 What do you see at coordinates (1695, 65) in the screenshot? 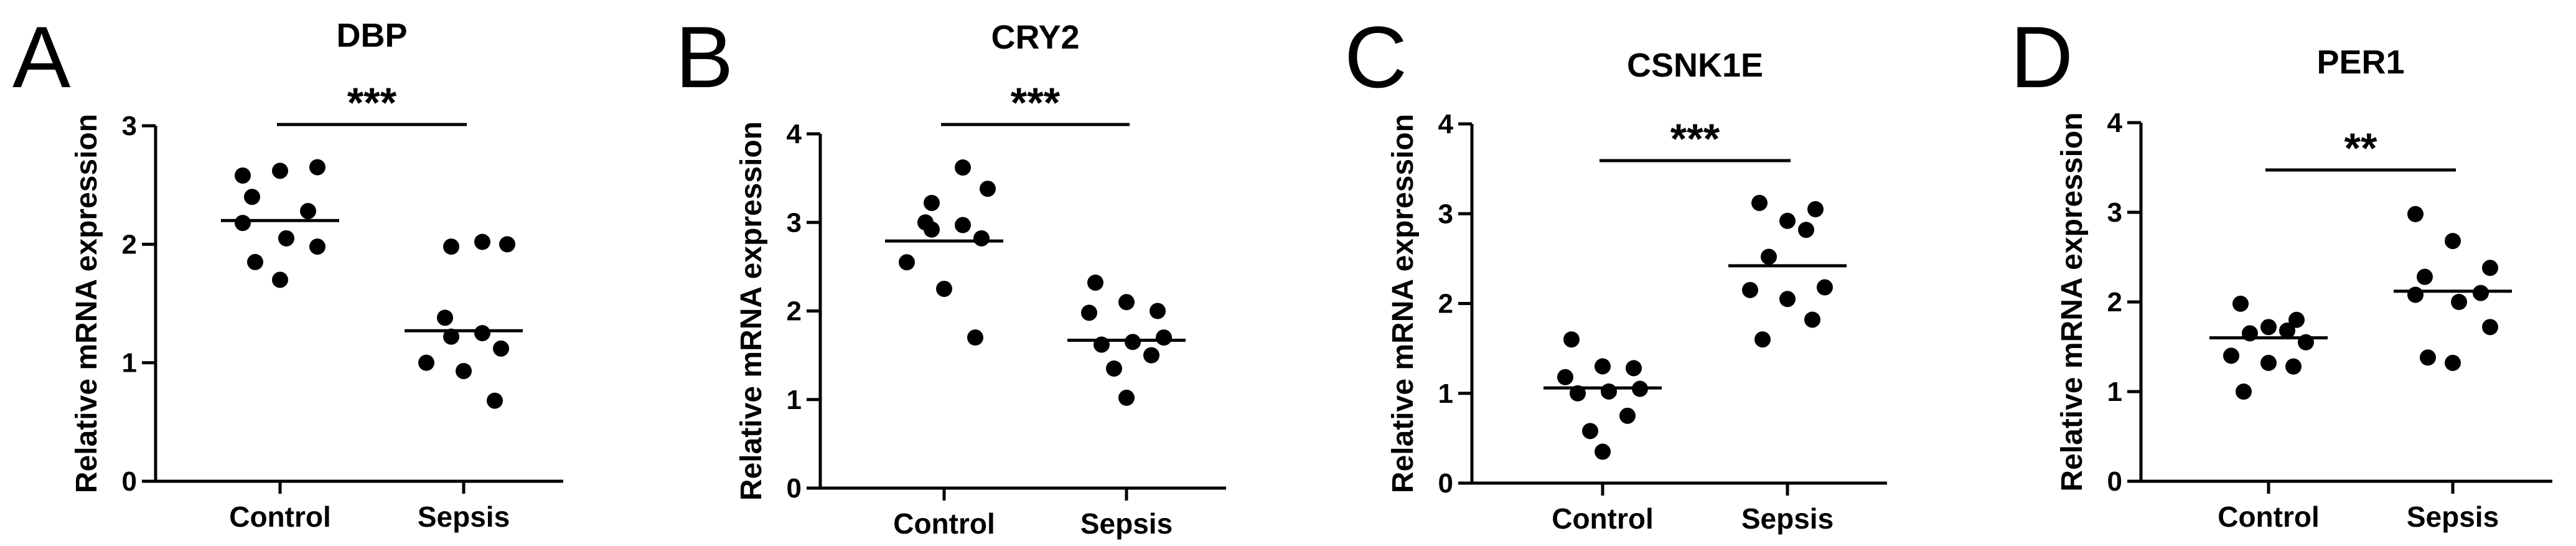
I see `chart-title: CSNK1E` at bounding box center [1695, 65].